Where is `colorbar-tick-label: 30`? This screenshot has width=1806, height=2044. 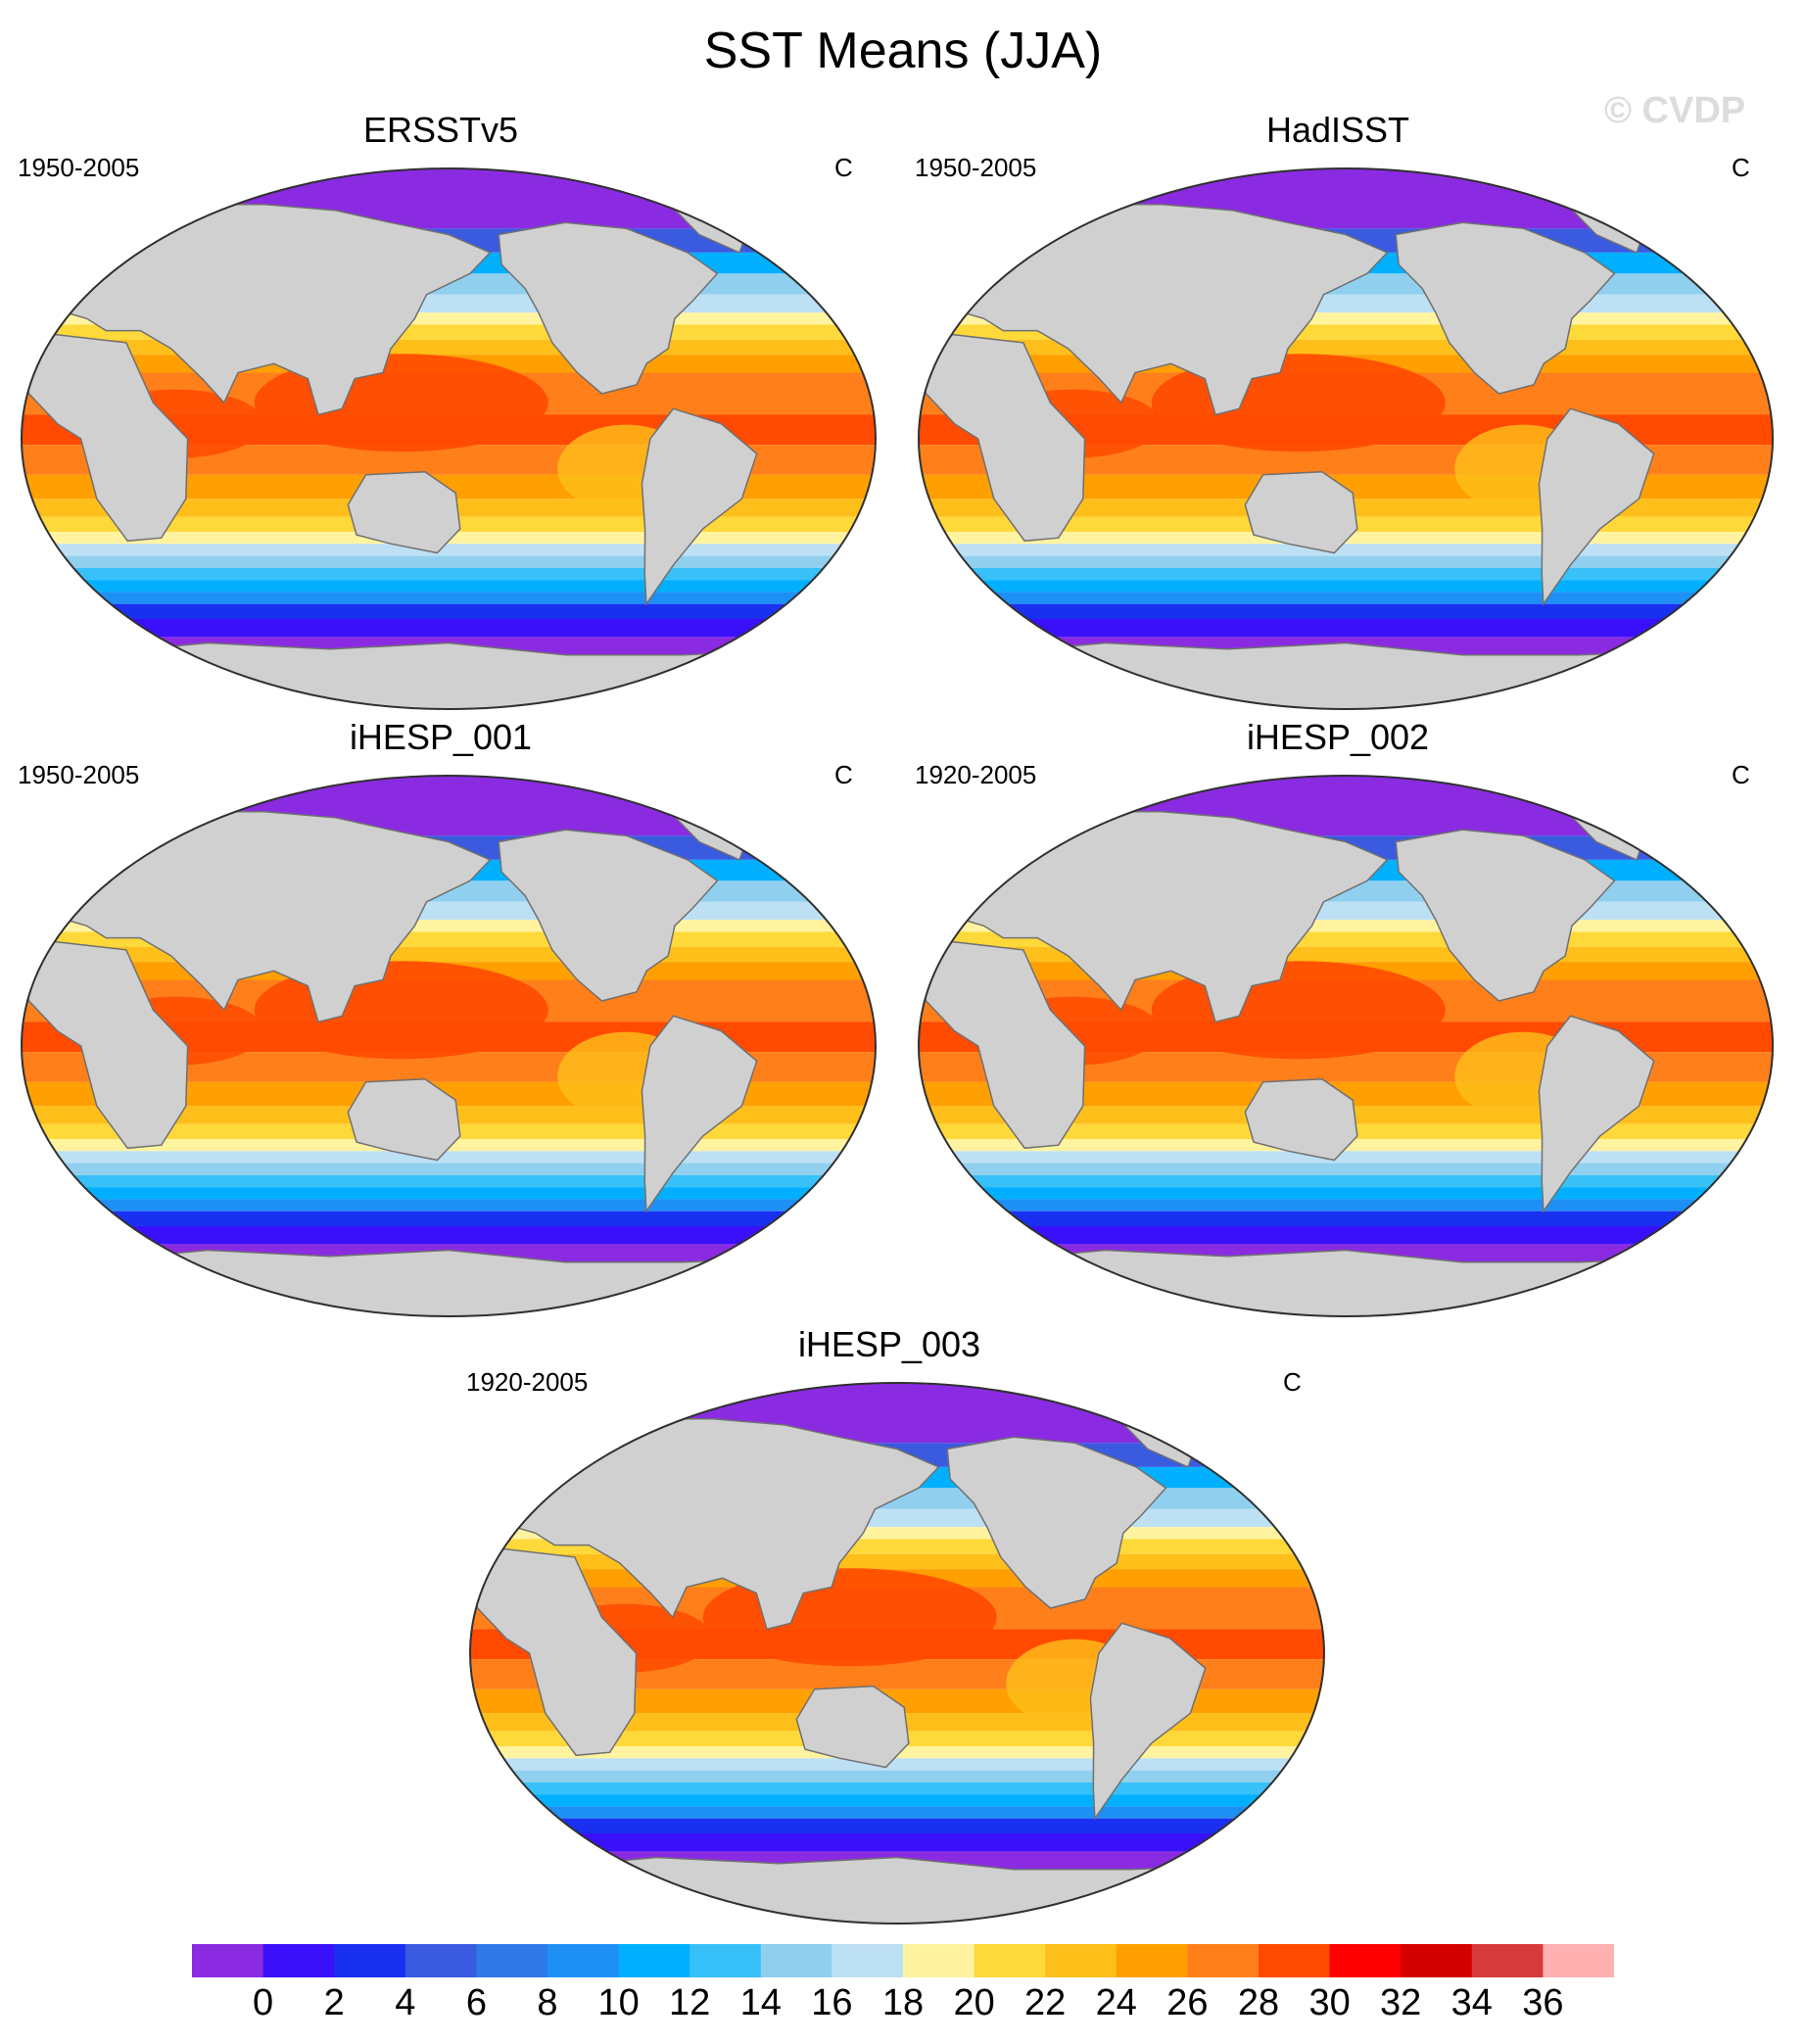
colorbar-tick-label: 30 is located at coordinates (1330, 2003).